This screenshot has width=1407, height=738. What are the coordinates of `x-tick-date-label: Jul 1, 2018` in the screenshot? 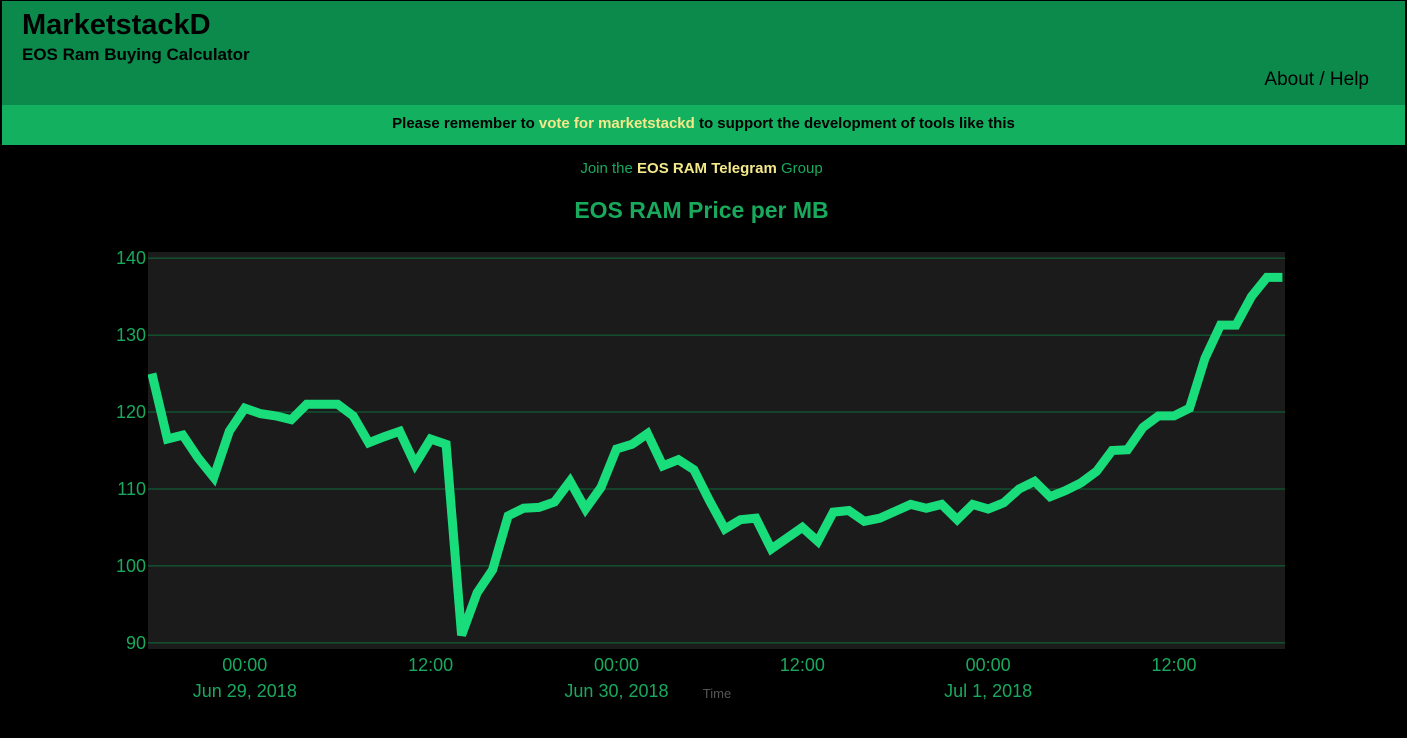 It's located at (988, 691).